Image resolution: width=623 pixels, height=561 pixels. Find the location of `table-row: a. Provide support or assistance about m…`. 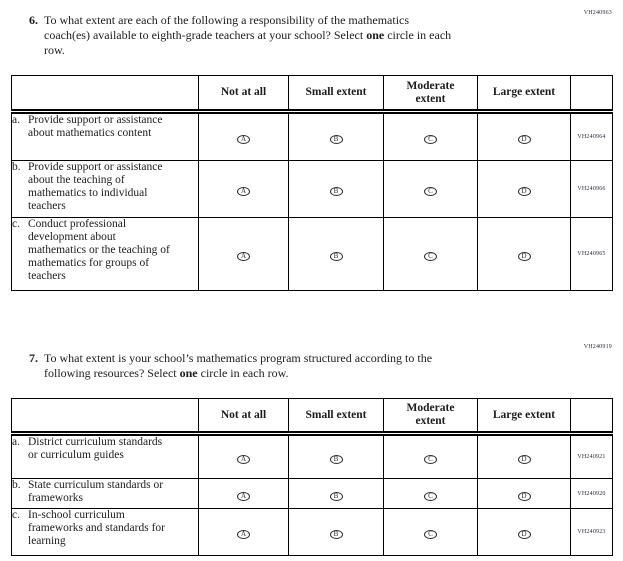

table-row: a. Provide support or assistance about m… is located at coordinates (312, 136).